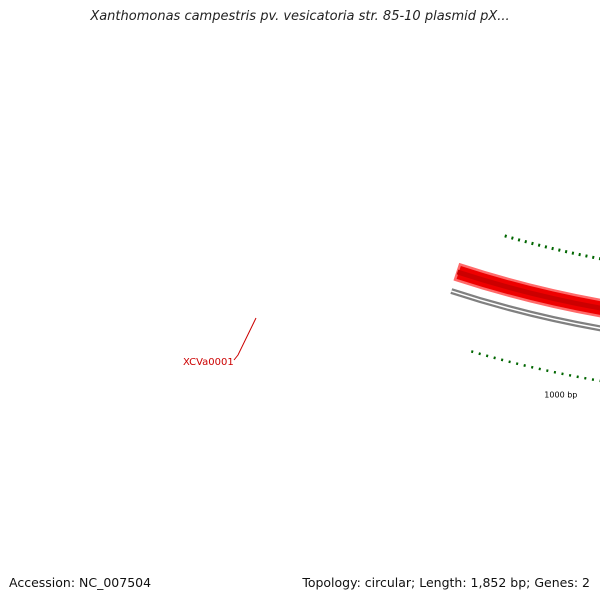 Image resolution: width=600 pixels, height=600 pixels. I want to click on ruler-label: 1000 bp, so click(560, 395).